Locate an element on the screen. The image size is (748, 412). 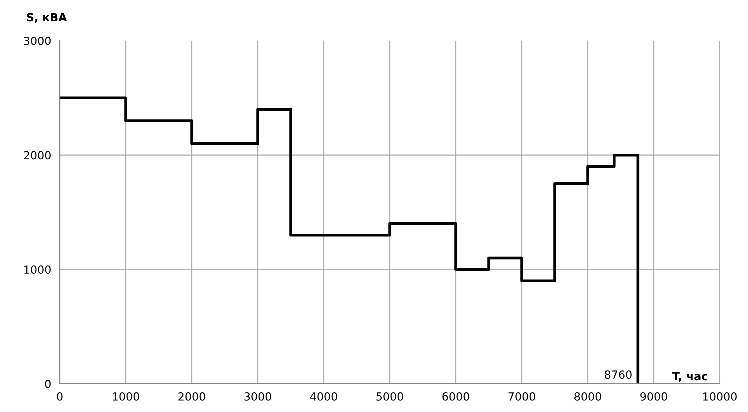
y-tick-label: 3000 is located at coordinates (37, 41).